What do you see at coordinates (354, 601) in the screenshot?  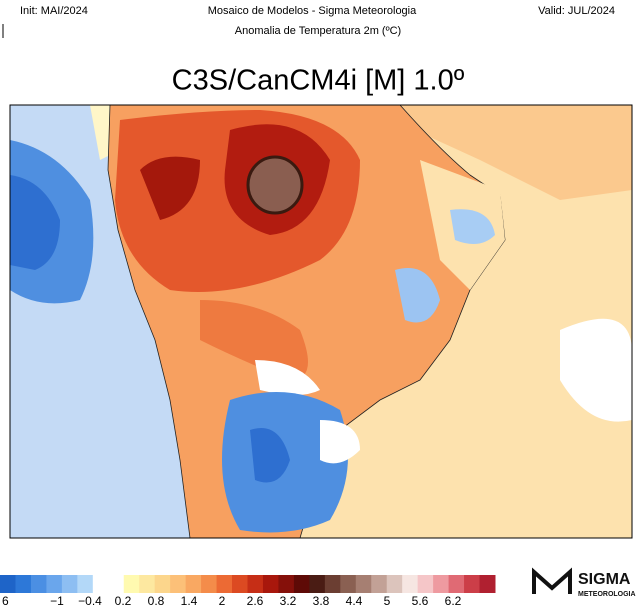 I see `colorbar-label: 4.4` at bounding box center [354, 601].